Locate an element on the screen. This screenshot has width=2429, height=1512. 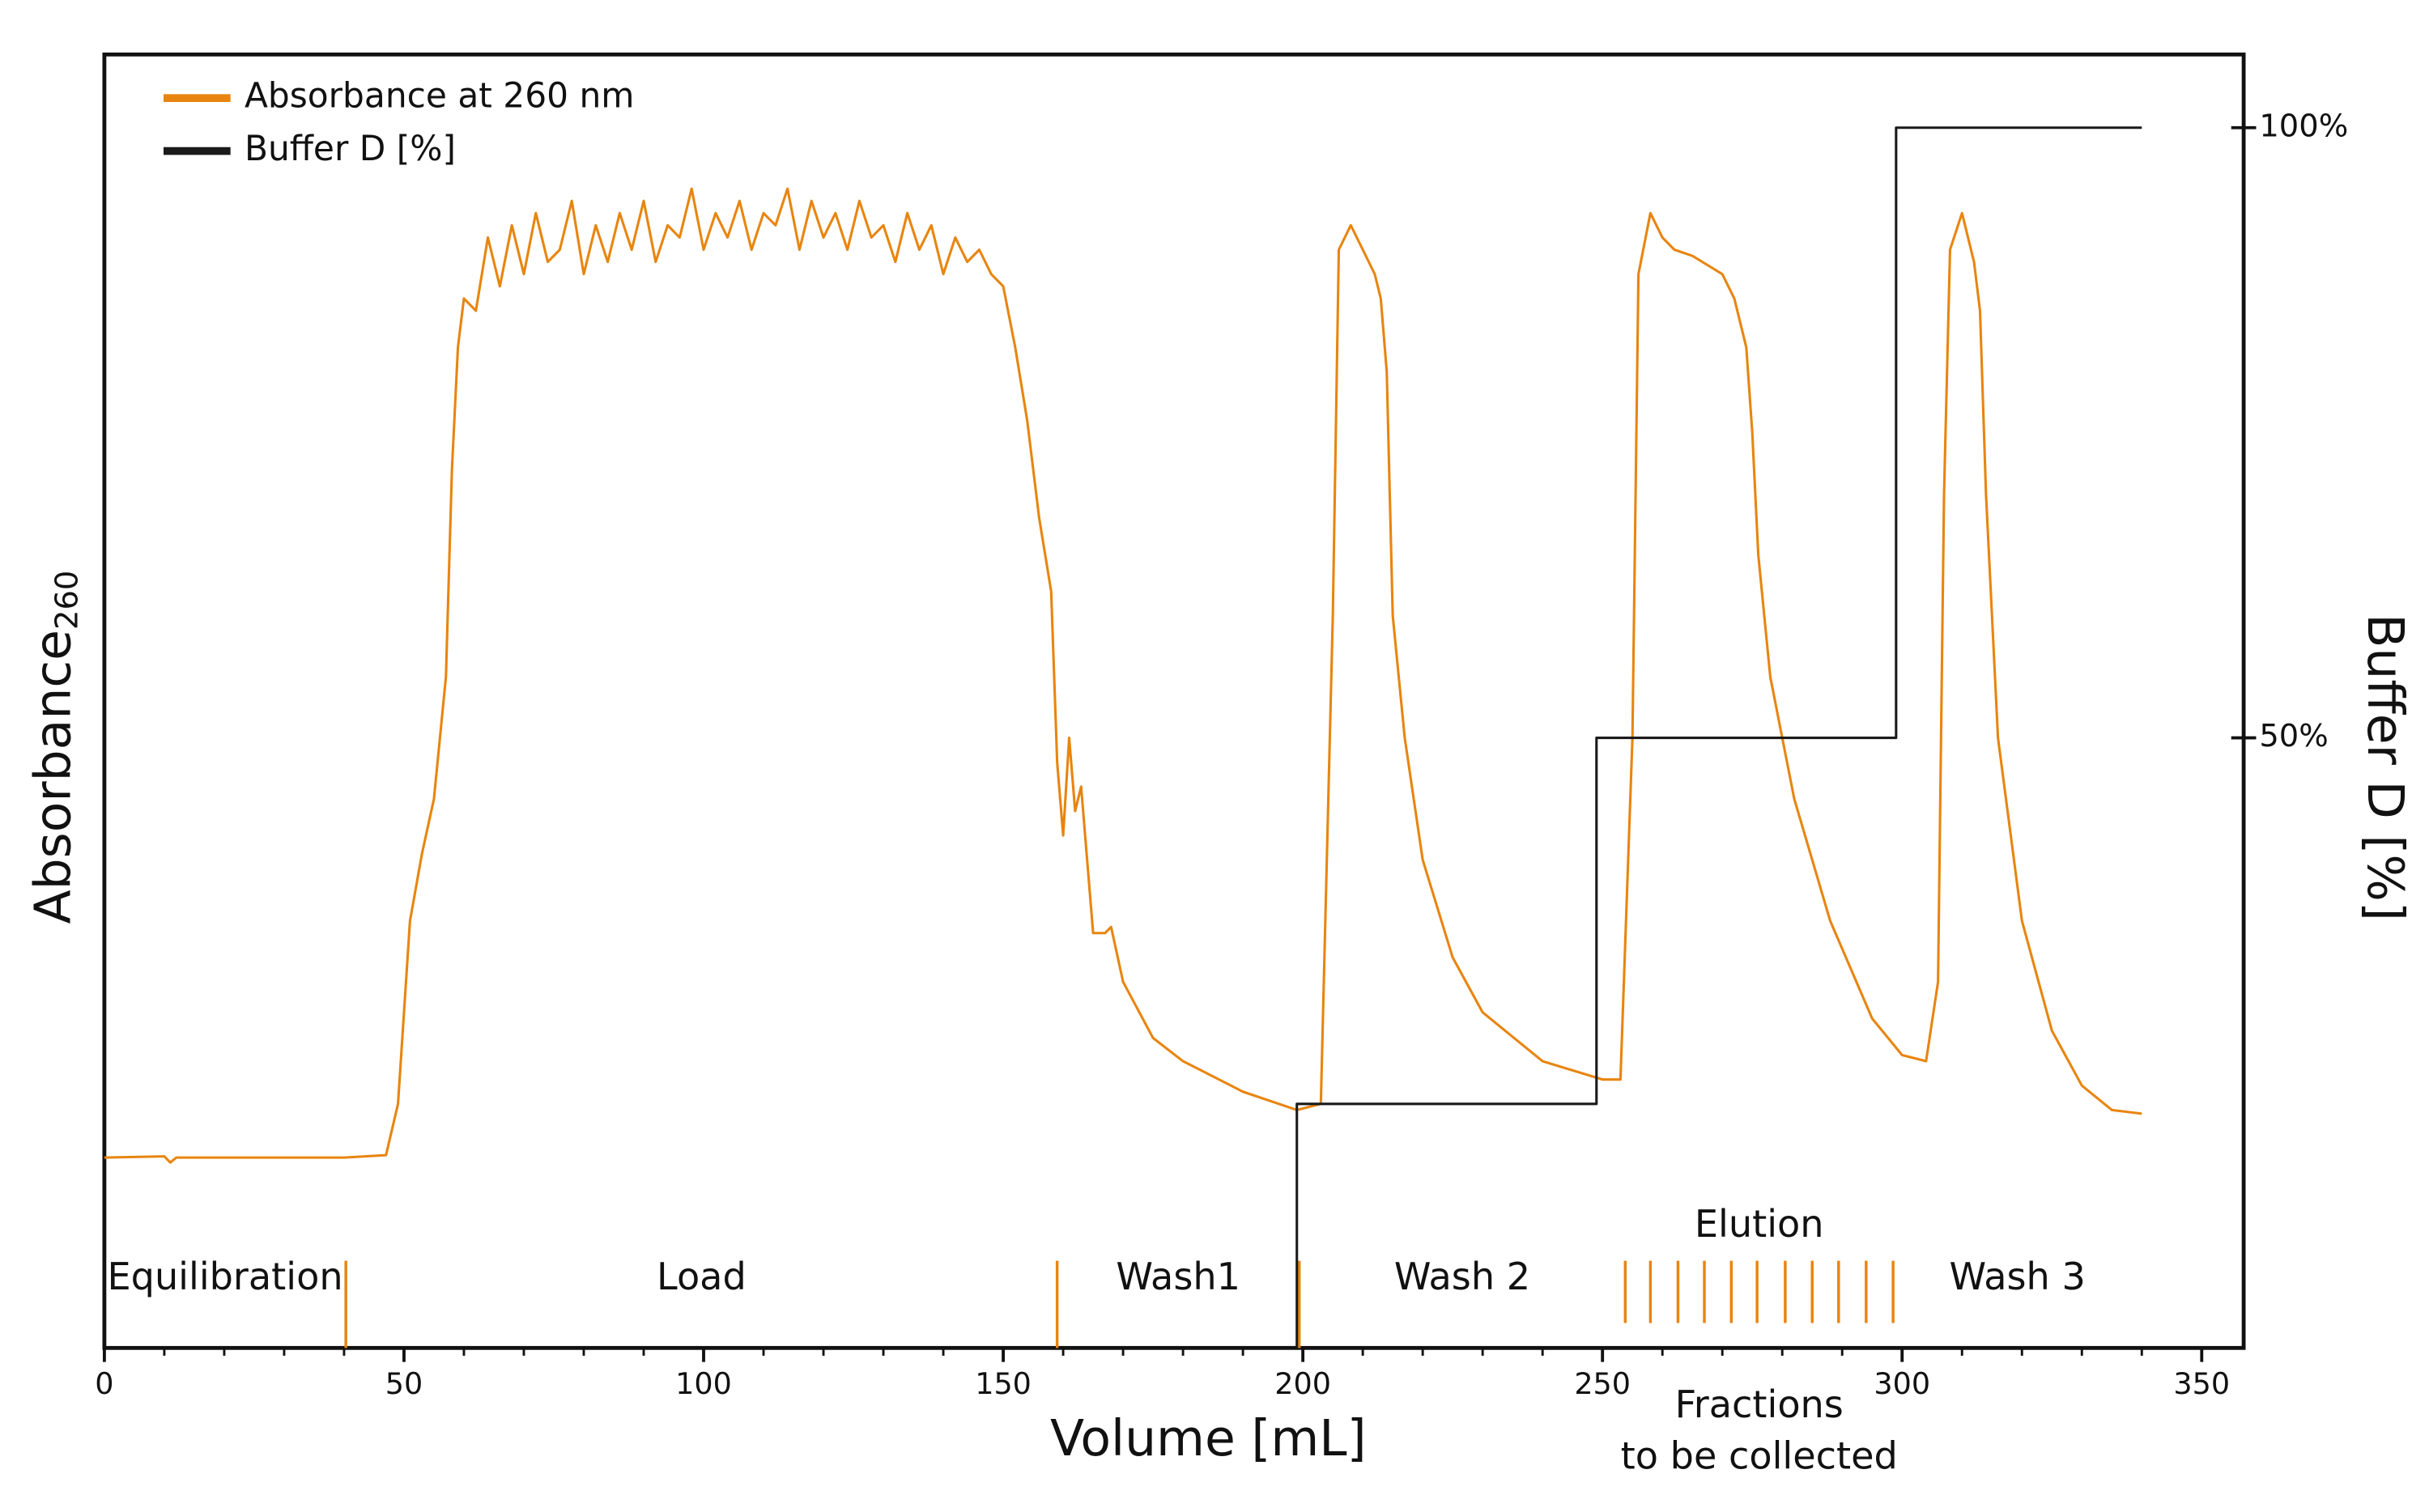
phase-label: Equilibration is located at coordinates (225, 1276).